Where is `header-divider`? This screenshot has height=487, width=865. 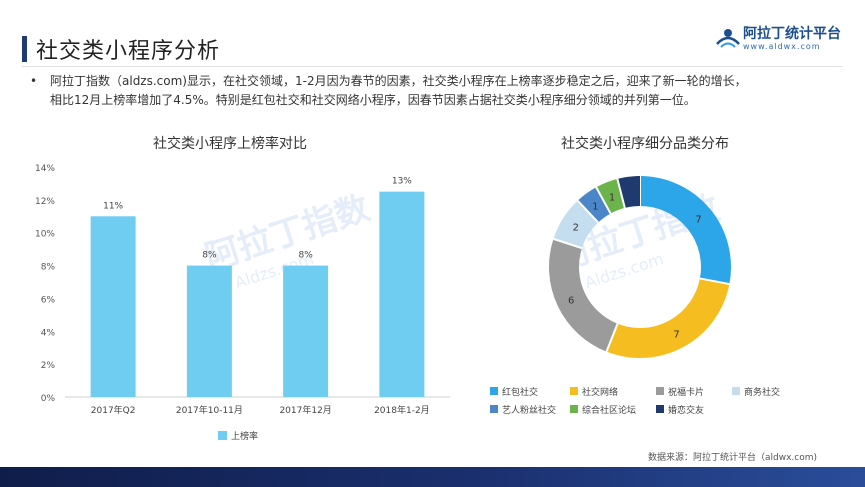 header-divider is located at coordinates (432, 66).